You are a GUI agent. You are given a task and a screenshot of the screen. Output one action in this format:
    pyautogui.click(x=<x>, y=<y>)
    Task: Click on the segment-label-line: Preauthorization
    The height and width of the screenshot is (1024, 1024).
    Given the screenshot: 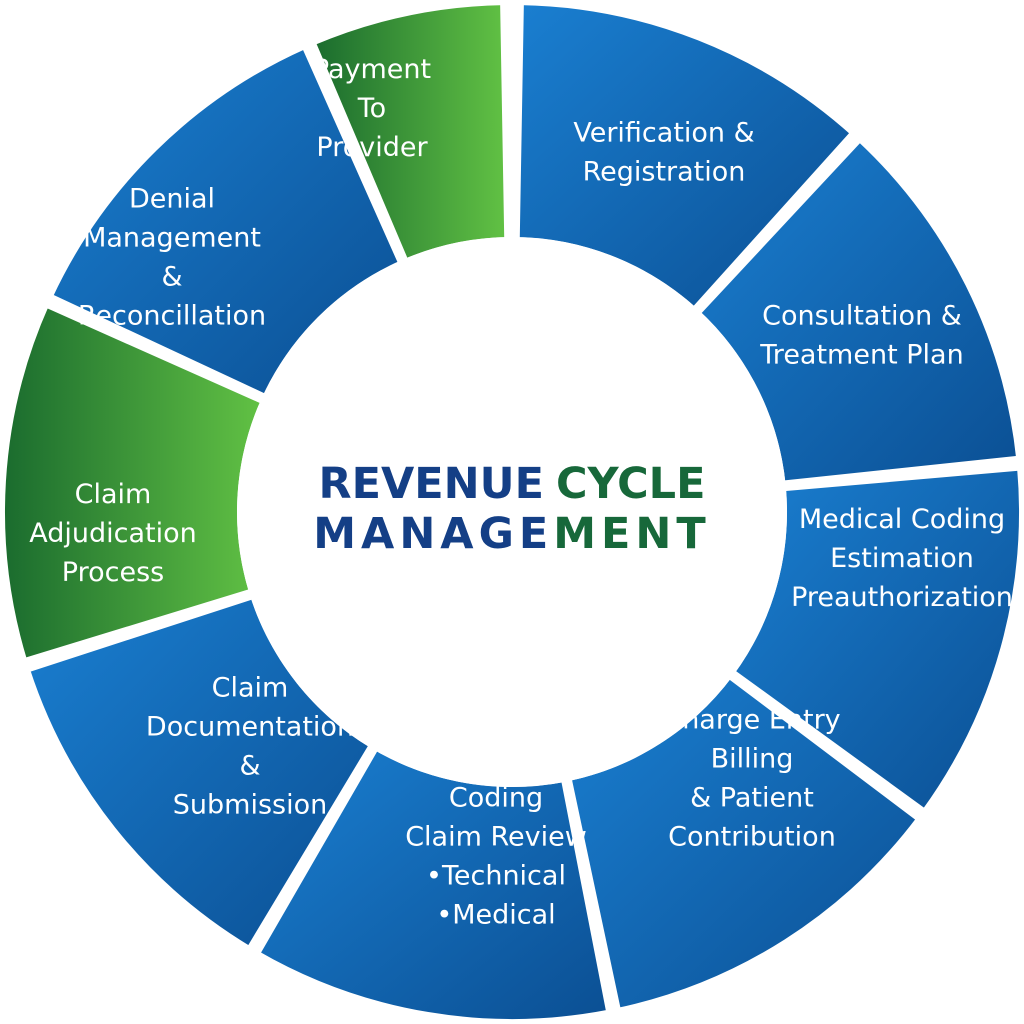 What is the action you would take?
    pyautogui.click(x=902, y=597)
    